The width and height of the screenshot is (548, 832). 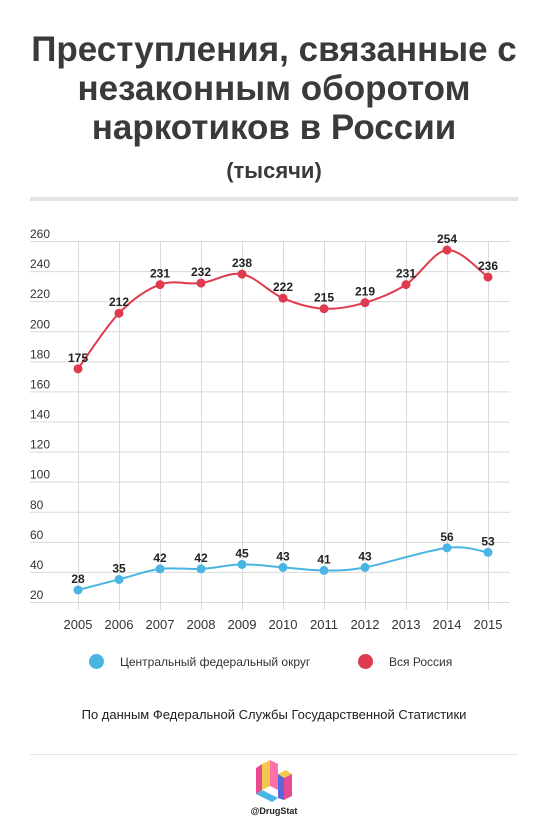 What do you see at coordinates (242, 553) in the screenshot?
I see `data-label-central: 45` at bounding box center [242, 553].